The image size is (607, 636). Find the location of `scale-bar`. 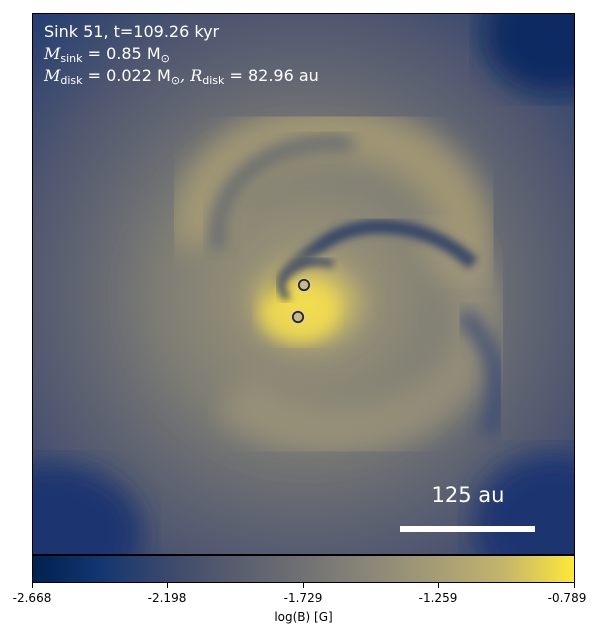

scale-bar is located at coordinates (467, 529).